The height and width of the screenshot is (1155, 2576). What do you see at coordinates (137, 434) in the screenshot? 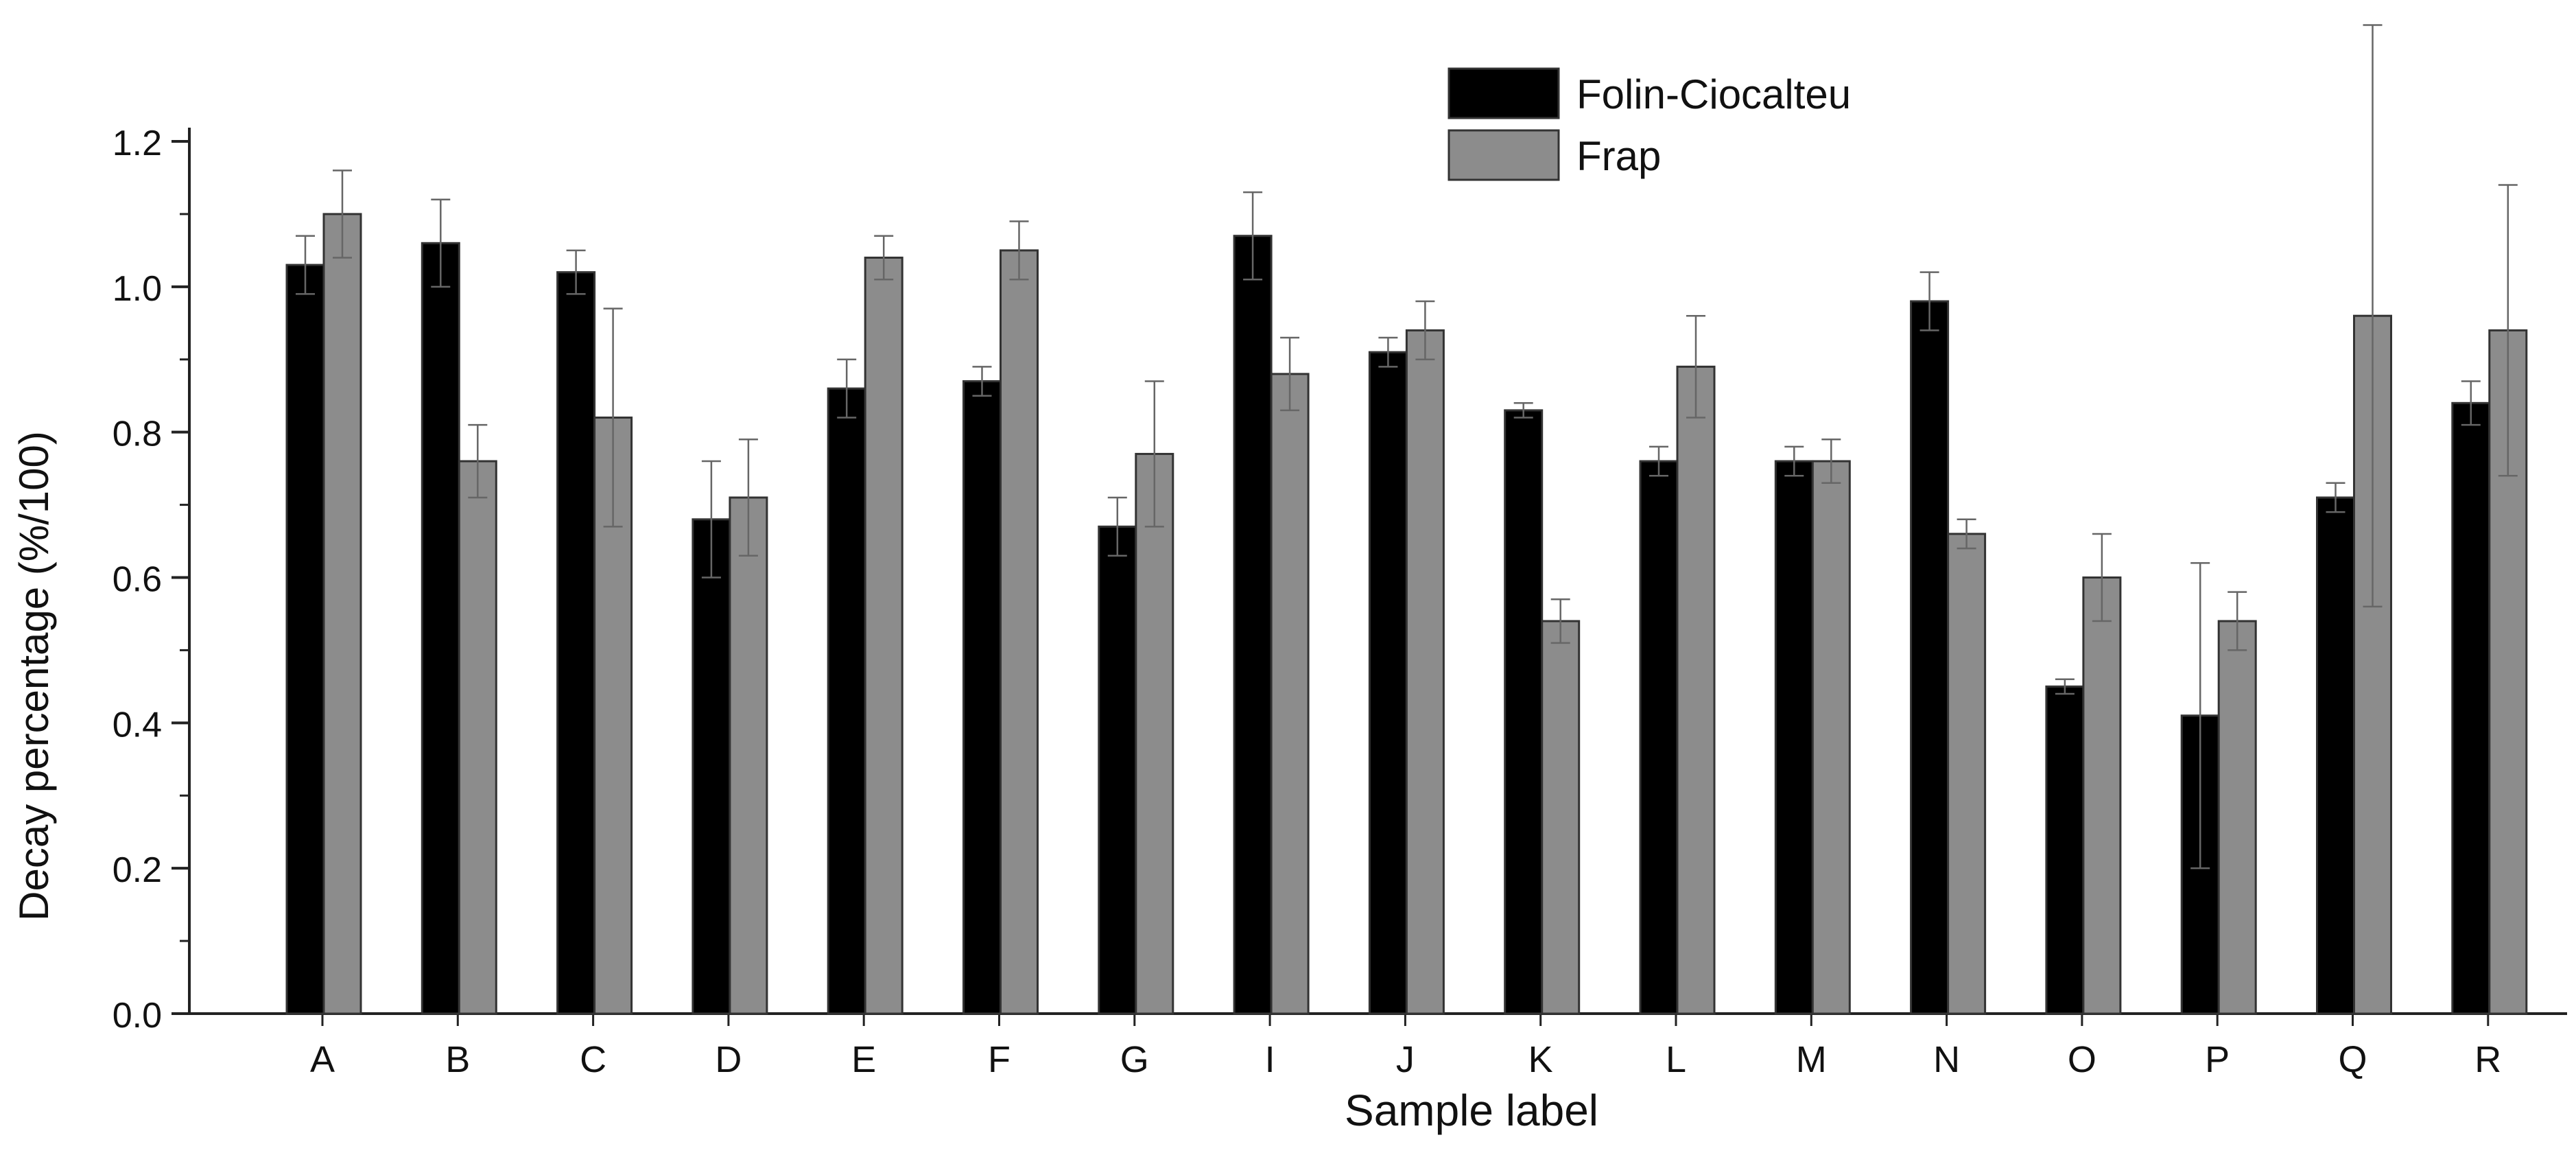
I see `y-tick-label: 0.8` at bounding box center [137, 434].